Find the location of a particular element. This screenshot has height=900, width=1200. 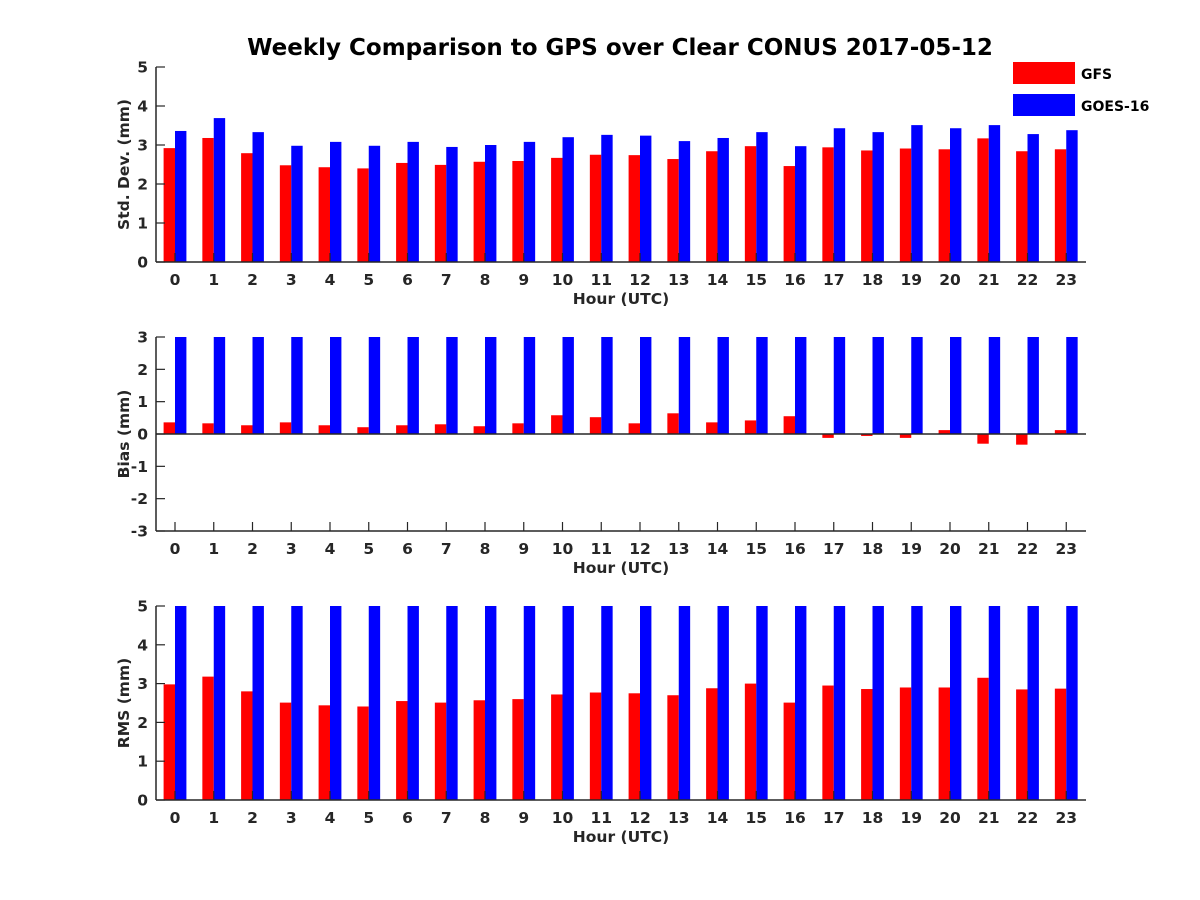

legend-label-goes16: GOES-16 is located at coordinates (1115, 107).